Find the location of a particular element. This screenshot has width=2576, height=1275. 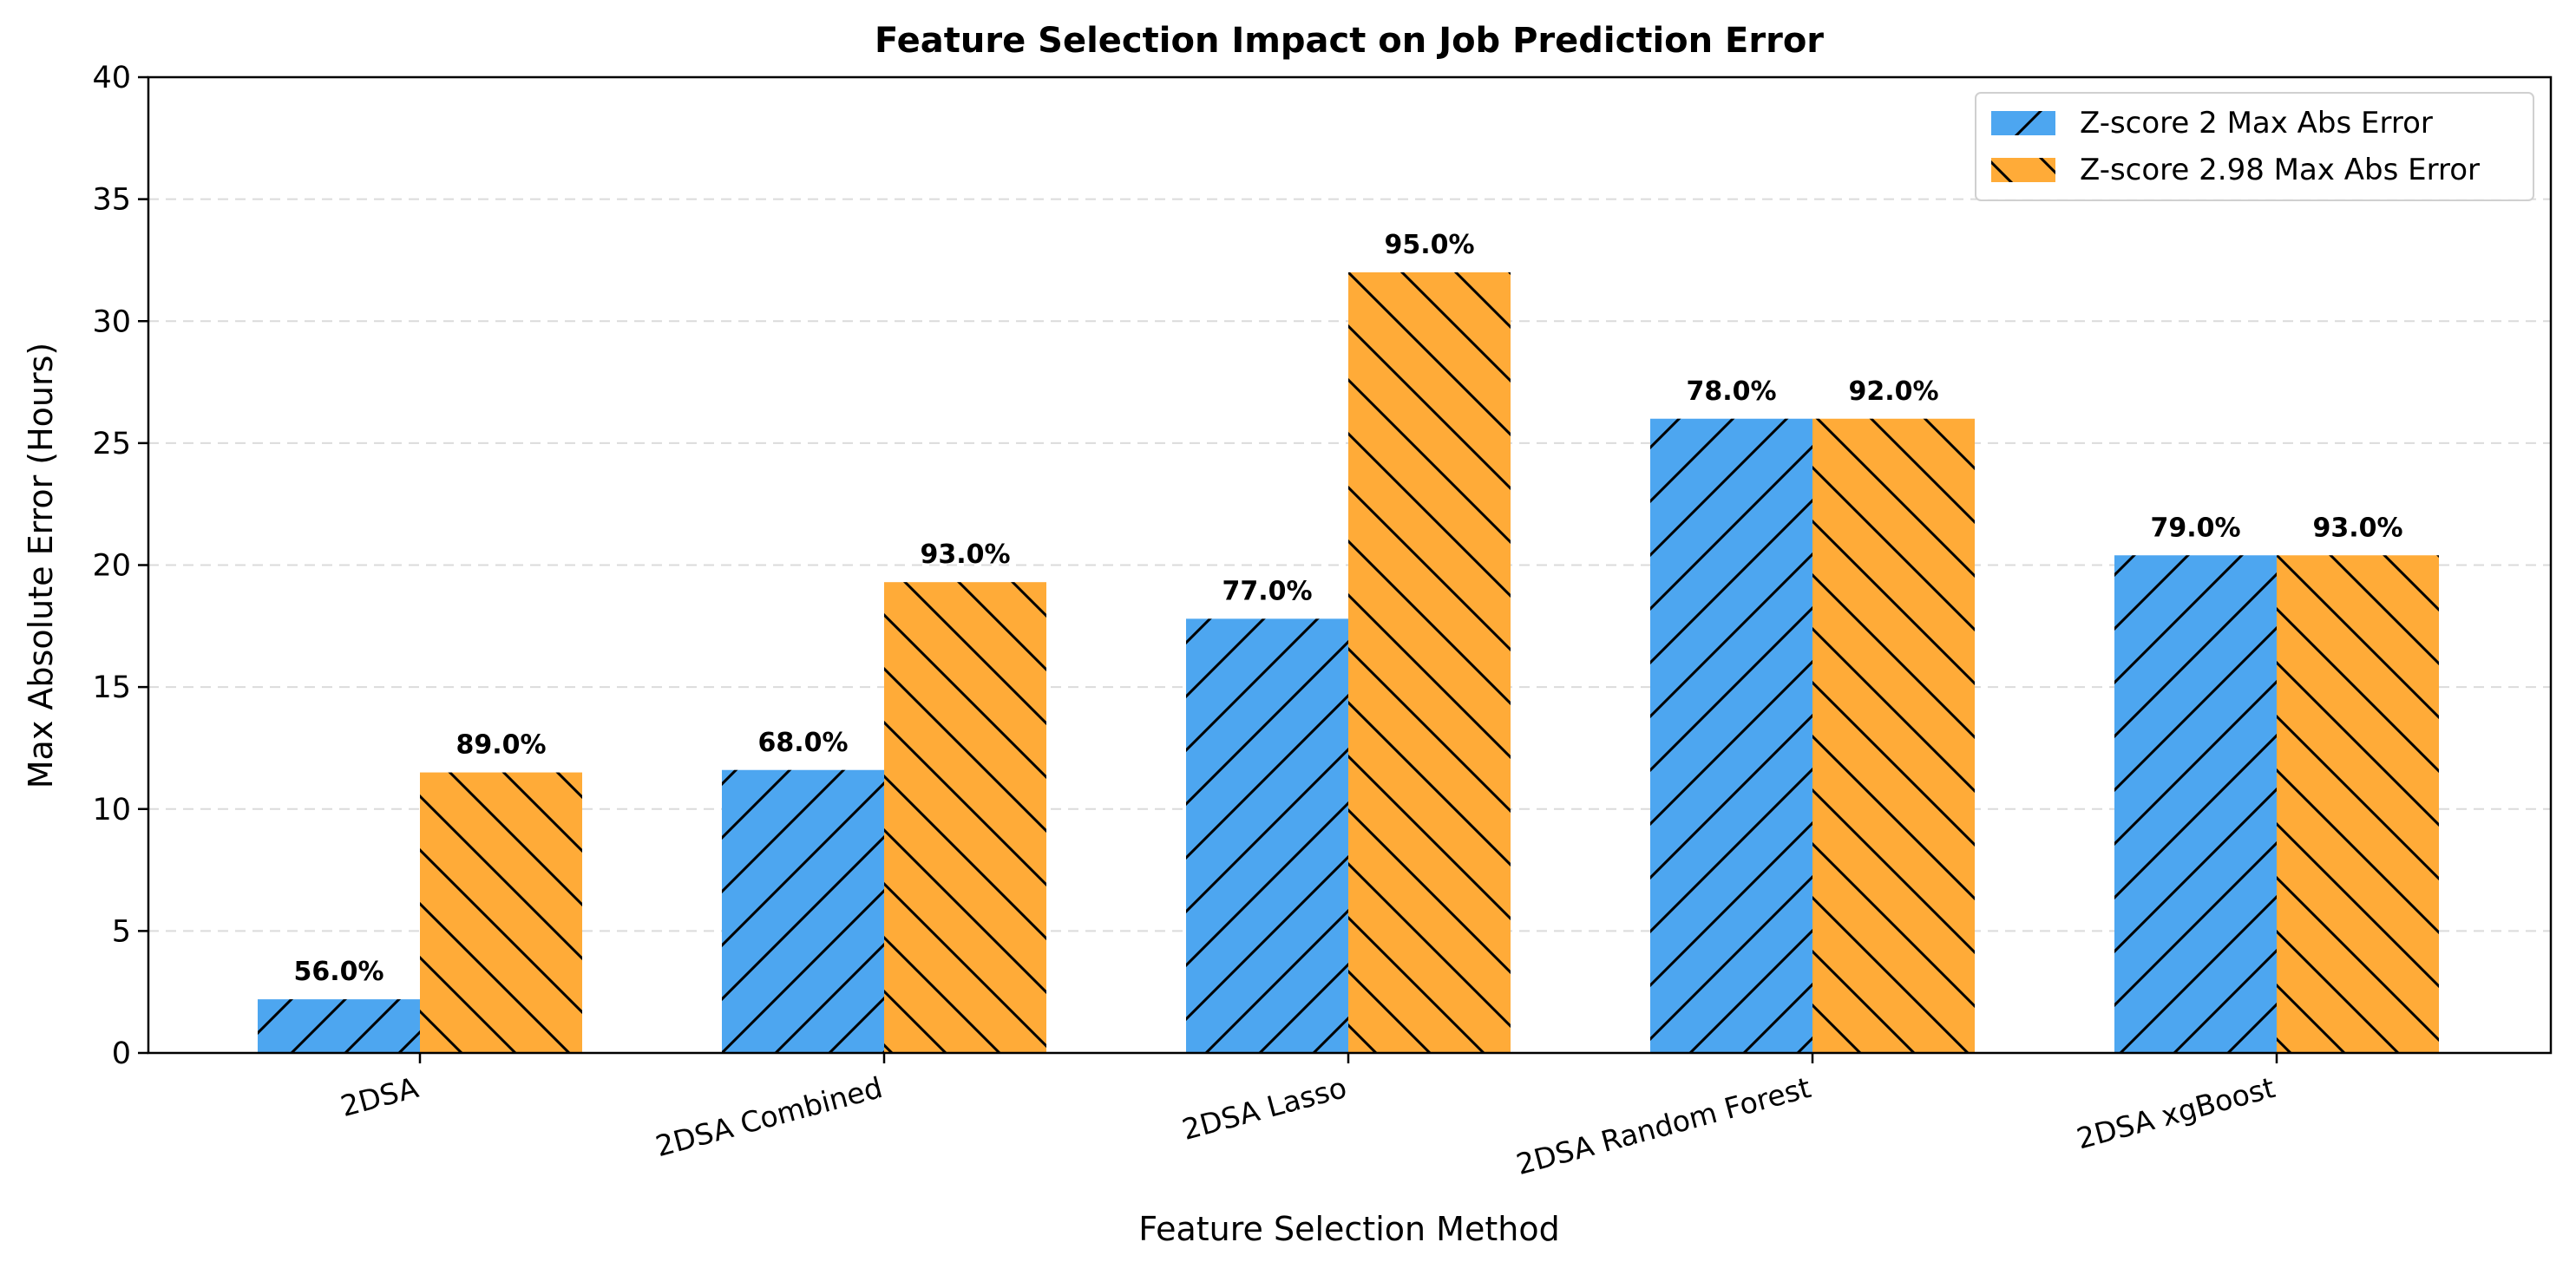

bar-value-label: 56.0% is located at coordinates (338, 972).